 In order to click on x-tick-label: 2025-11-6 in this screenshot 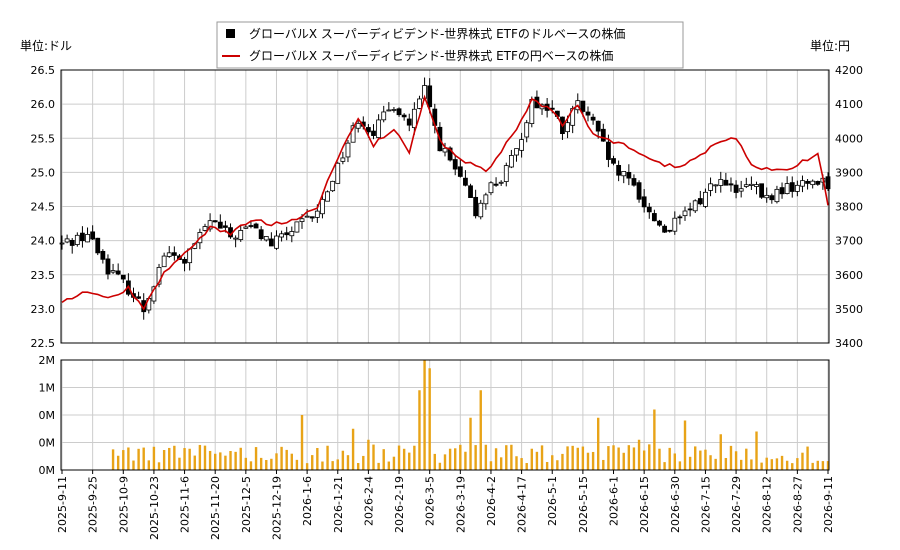, I will do `click(185, 504)`.